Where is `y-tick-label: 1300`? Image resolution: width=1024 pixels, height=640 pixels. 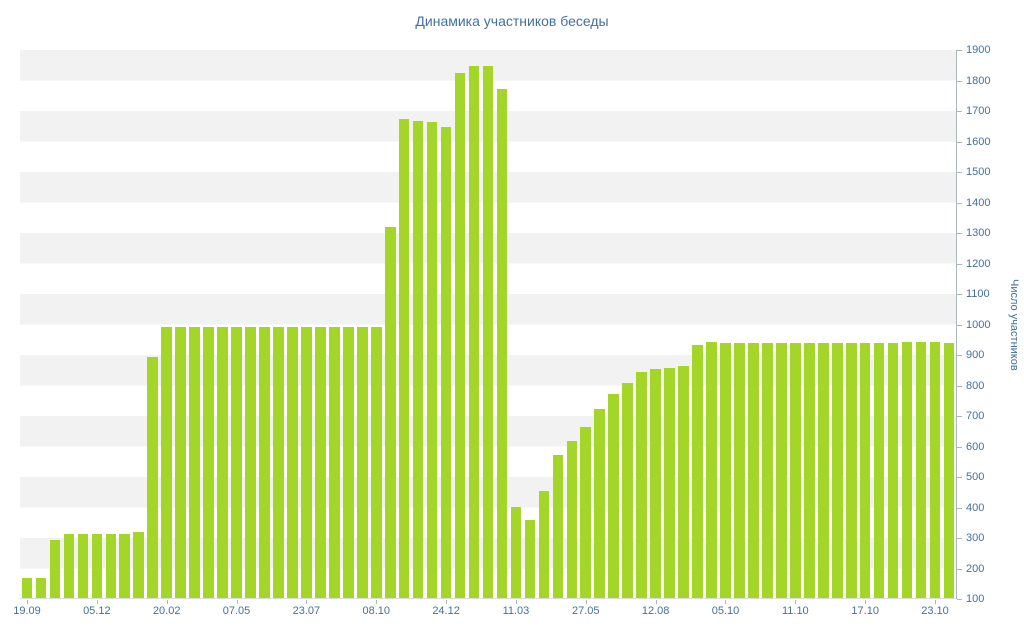 y-tick-label: 1300 is located at coordinates (978, 233).